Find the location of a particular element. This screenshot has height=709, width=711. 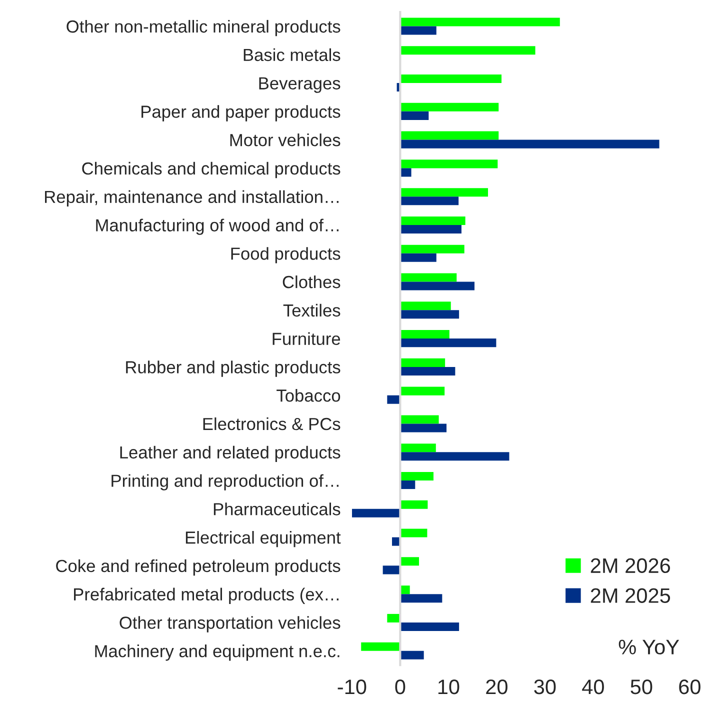

y-tick-label: Clothes is located at coordinates (311, 281).